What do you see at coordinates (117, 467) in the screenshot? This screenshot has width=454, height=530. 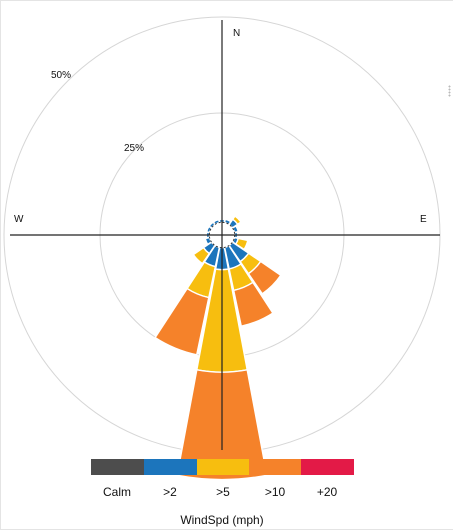 I see `legend-swatch-calm` at bounding box center [117, 467].